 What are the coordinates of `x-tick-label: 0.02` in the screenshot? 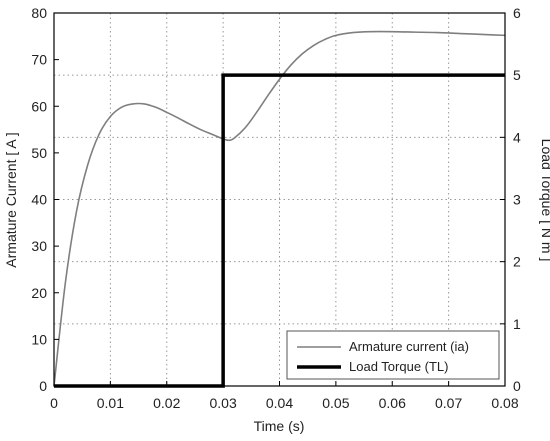 It's located at (166, 403).